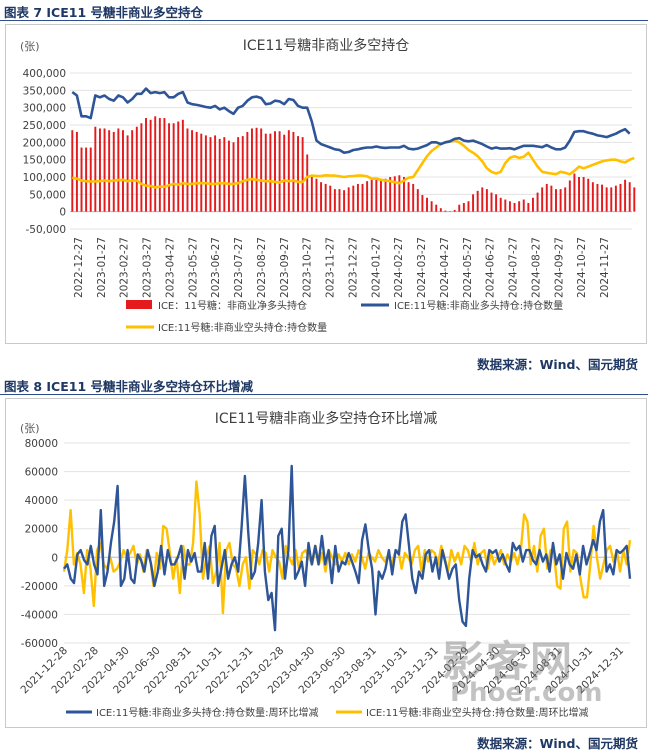  What do you see at coordinates (582, 267) in the screenshot?
I see `figure7-xtick-label: 2024-10-27` at bounding box center [582, 267].